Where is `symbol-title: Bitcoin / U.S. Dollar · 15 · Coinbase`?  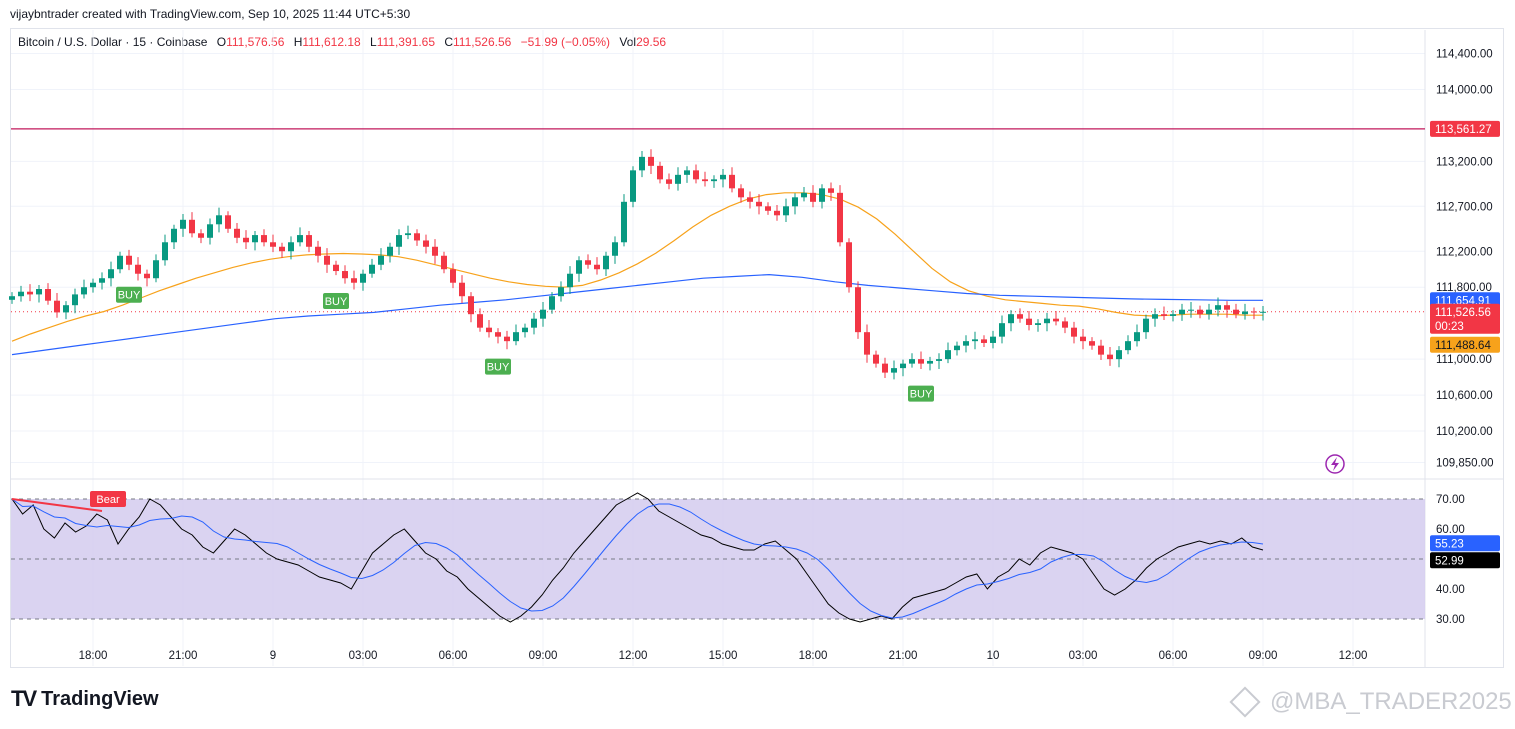
symbol-title: Bitcoin / U.S. Dollar · 15 · Coinbase is located at coordinates (113, 42).